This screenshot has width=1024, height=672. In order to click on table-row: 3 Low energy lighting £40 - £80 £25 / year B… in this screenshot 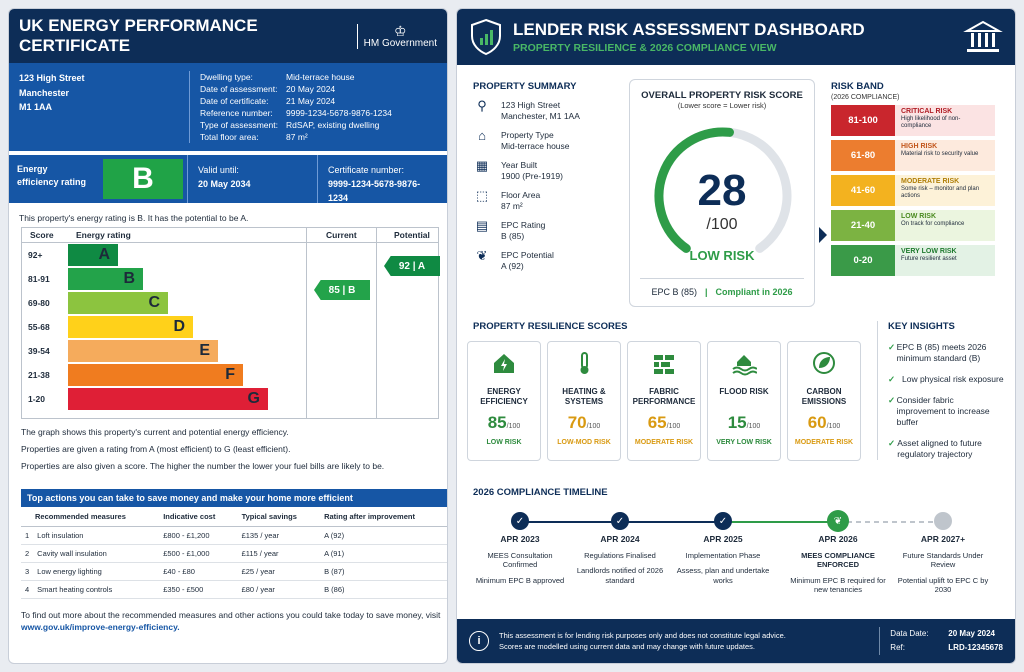, I will do `click(234, 571)`.